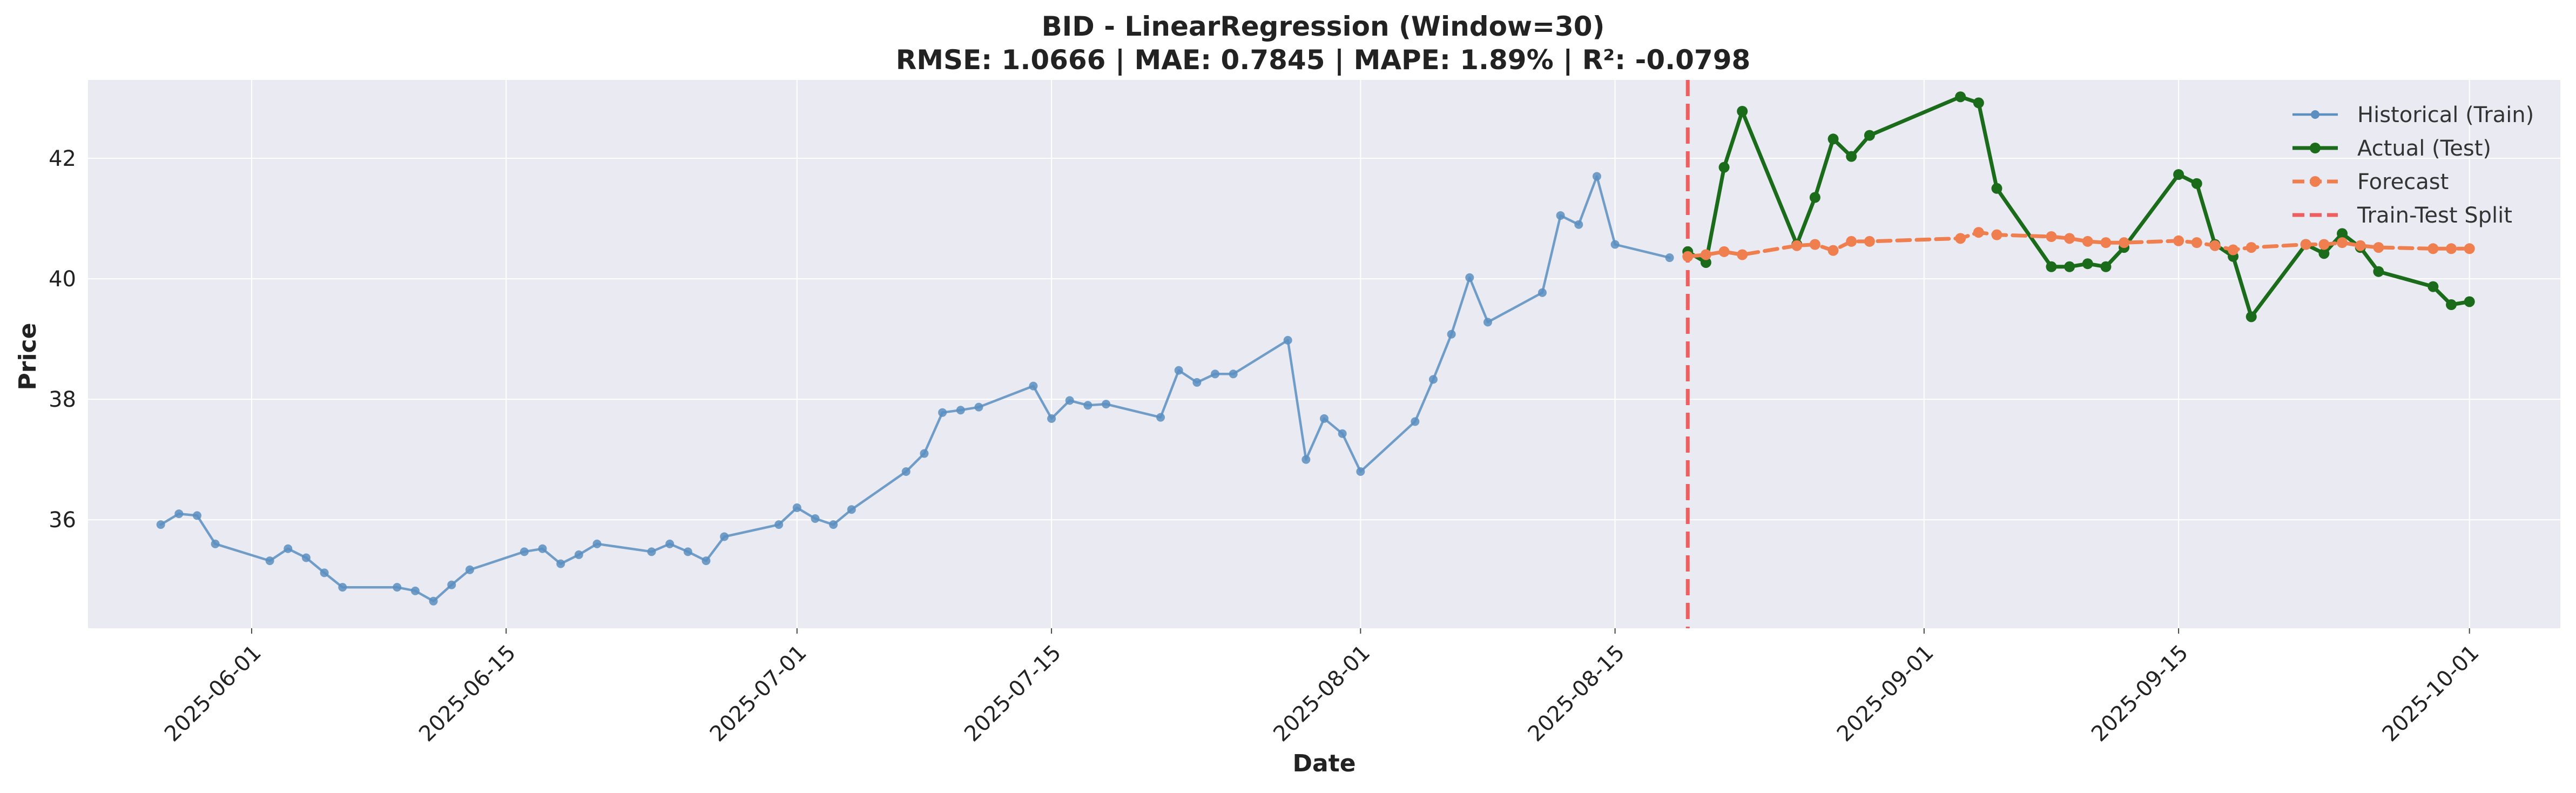 This screenshot has width=2576, height=793. Describe the element at coordinates (62, 280) in the screenshot. I see `y-tick-label: 40` at that location.